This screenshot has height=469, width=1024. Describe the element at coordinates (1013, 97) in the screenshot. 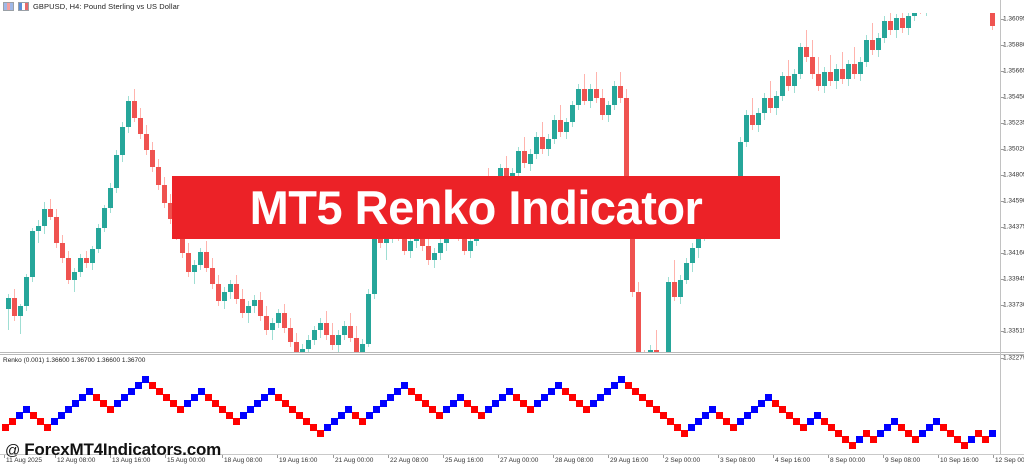

I see `price-tick-label: 1.35450` at that location.